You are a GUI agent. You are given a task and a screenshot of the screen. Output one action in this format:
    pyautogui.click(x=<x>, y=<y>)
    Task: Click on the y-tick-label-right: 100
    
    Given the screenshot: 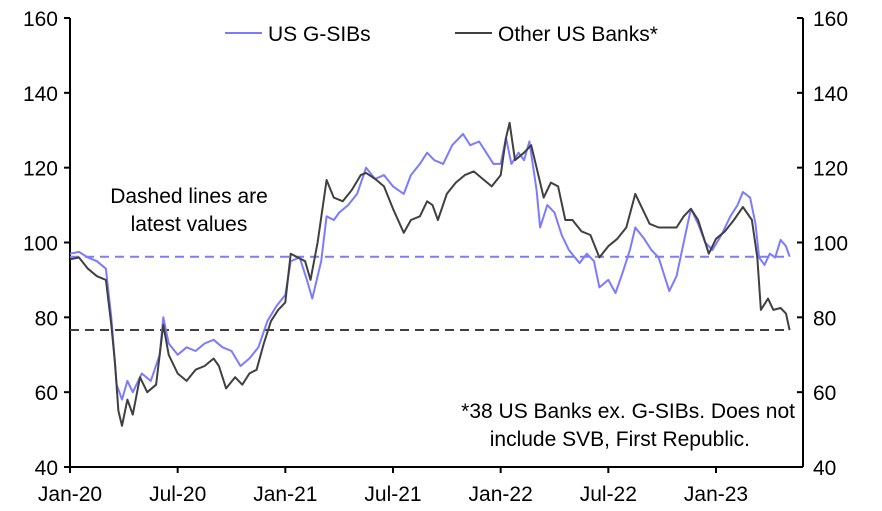 What is the action you would take?
    pyautogui.click(x=830, y=244)
    